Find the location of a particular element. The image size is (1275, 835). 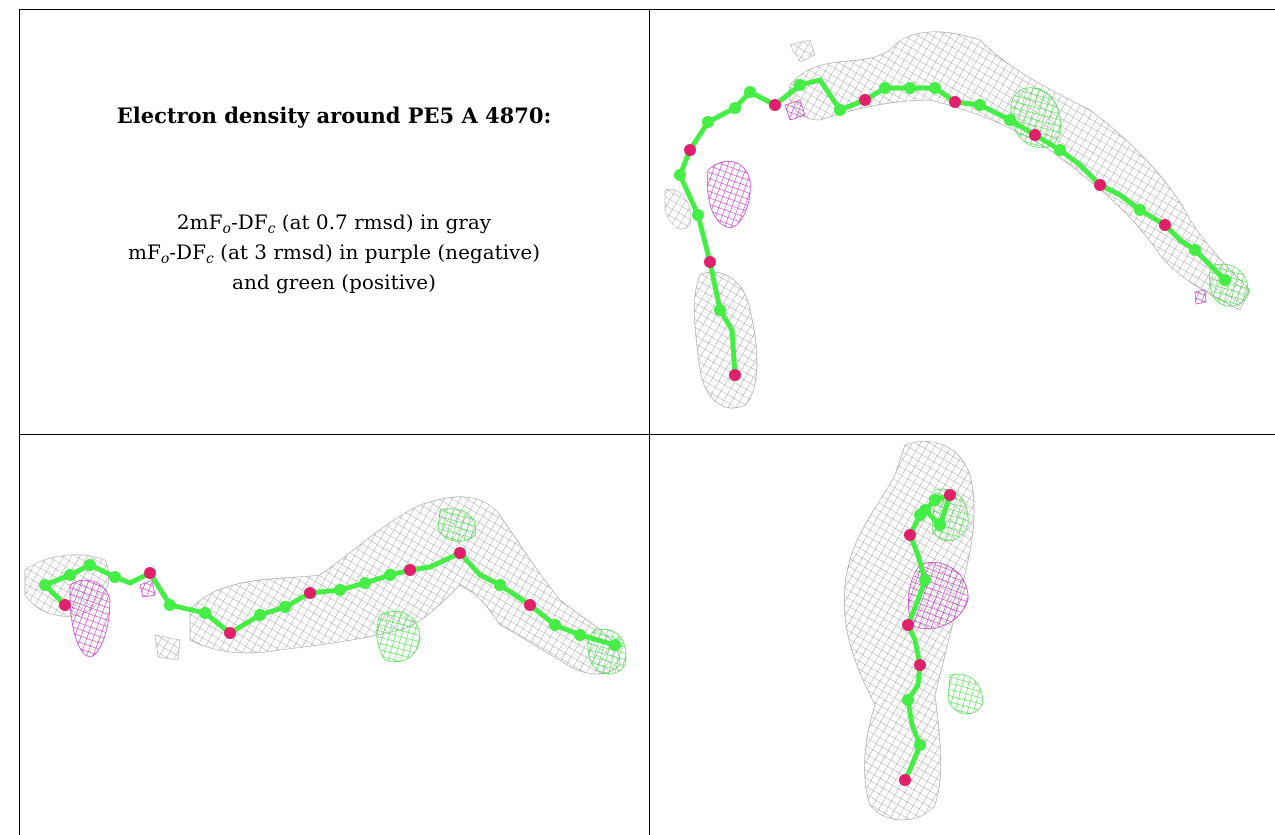

density-view-bottom-right is located at coordinates (913, 631).